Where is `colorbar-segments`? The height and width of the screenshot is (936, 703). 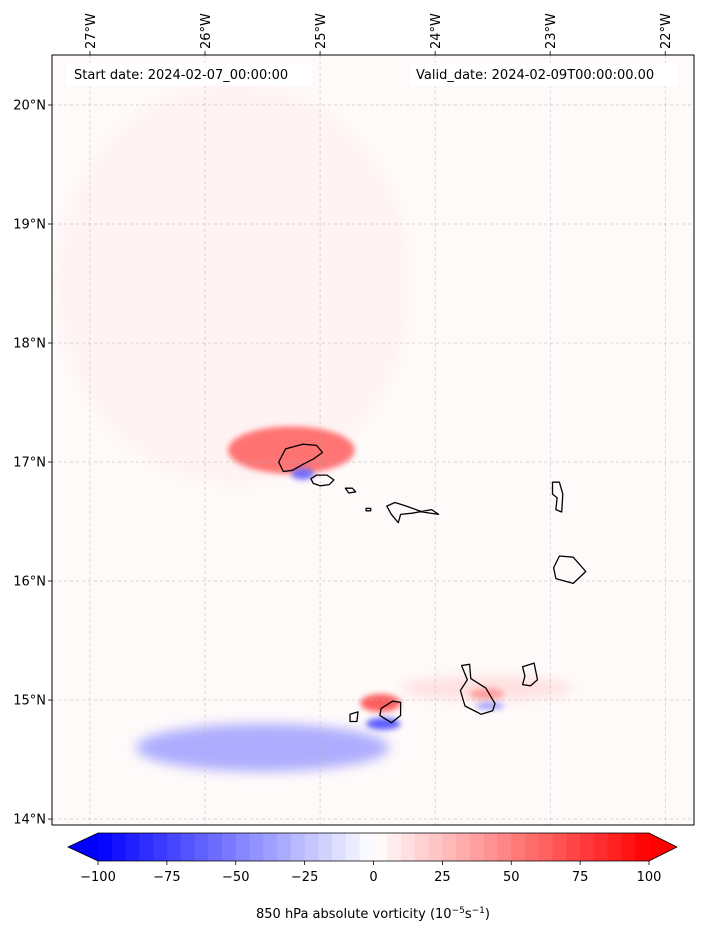
colorbar-segments is located at coordinates (374, 847).